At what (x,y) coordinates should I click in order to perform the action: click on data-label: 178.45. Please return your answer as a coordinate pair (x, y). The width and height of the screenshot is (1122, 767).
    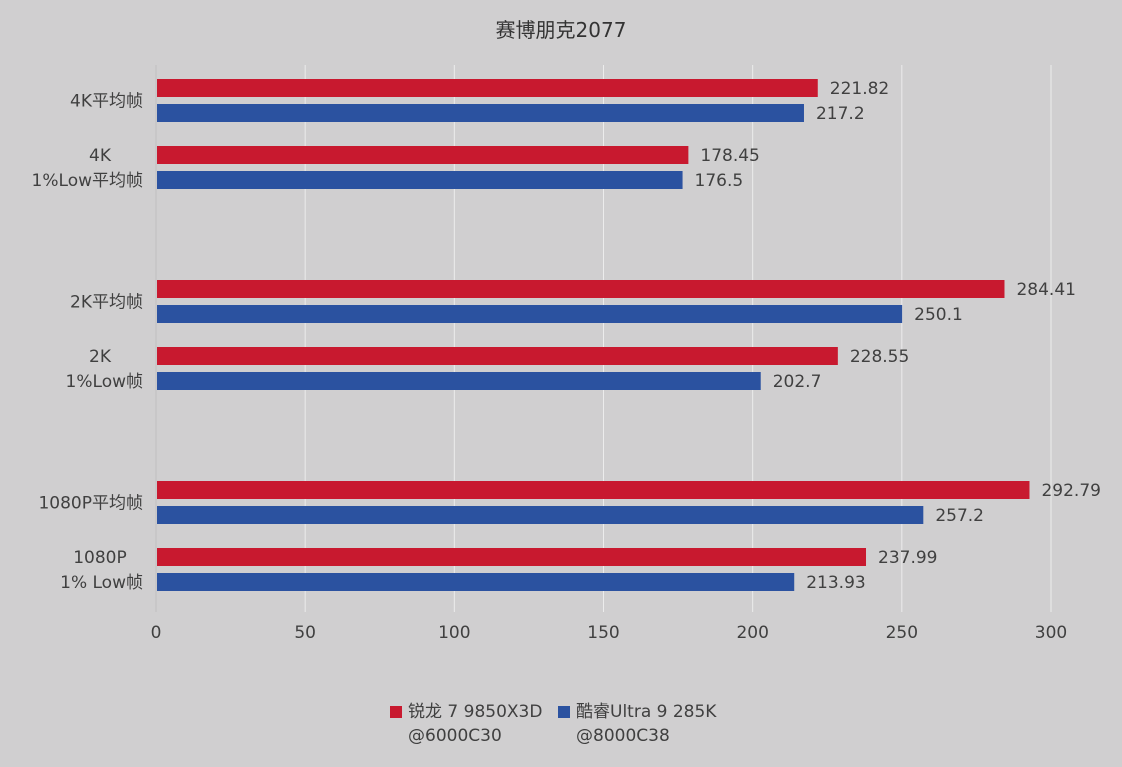
    Looking at the image, I should click on (729, 156).